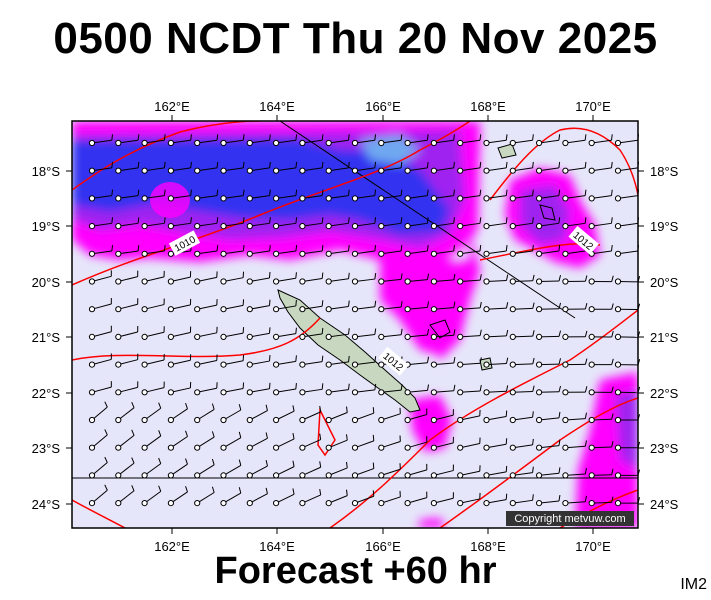 The height and width of the screenshot is (600, 711). What do you see at coordinates (664, 171) in the screenshot?
I see `lat-label-right: 18°S` at bounding box center [664, 171].